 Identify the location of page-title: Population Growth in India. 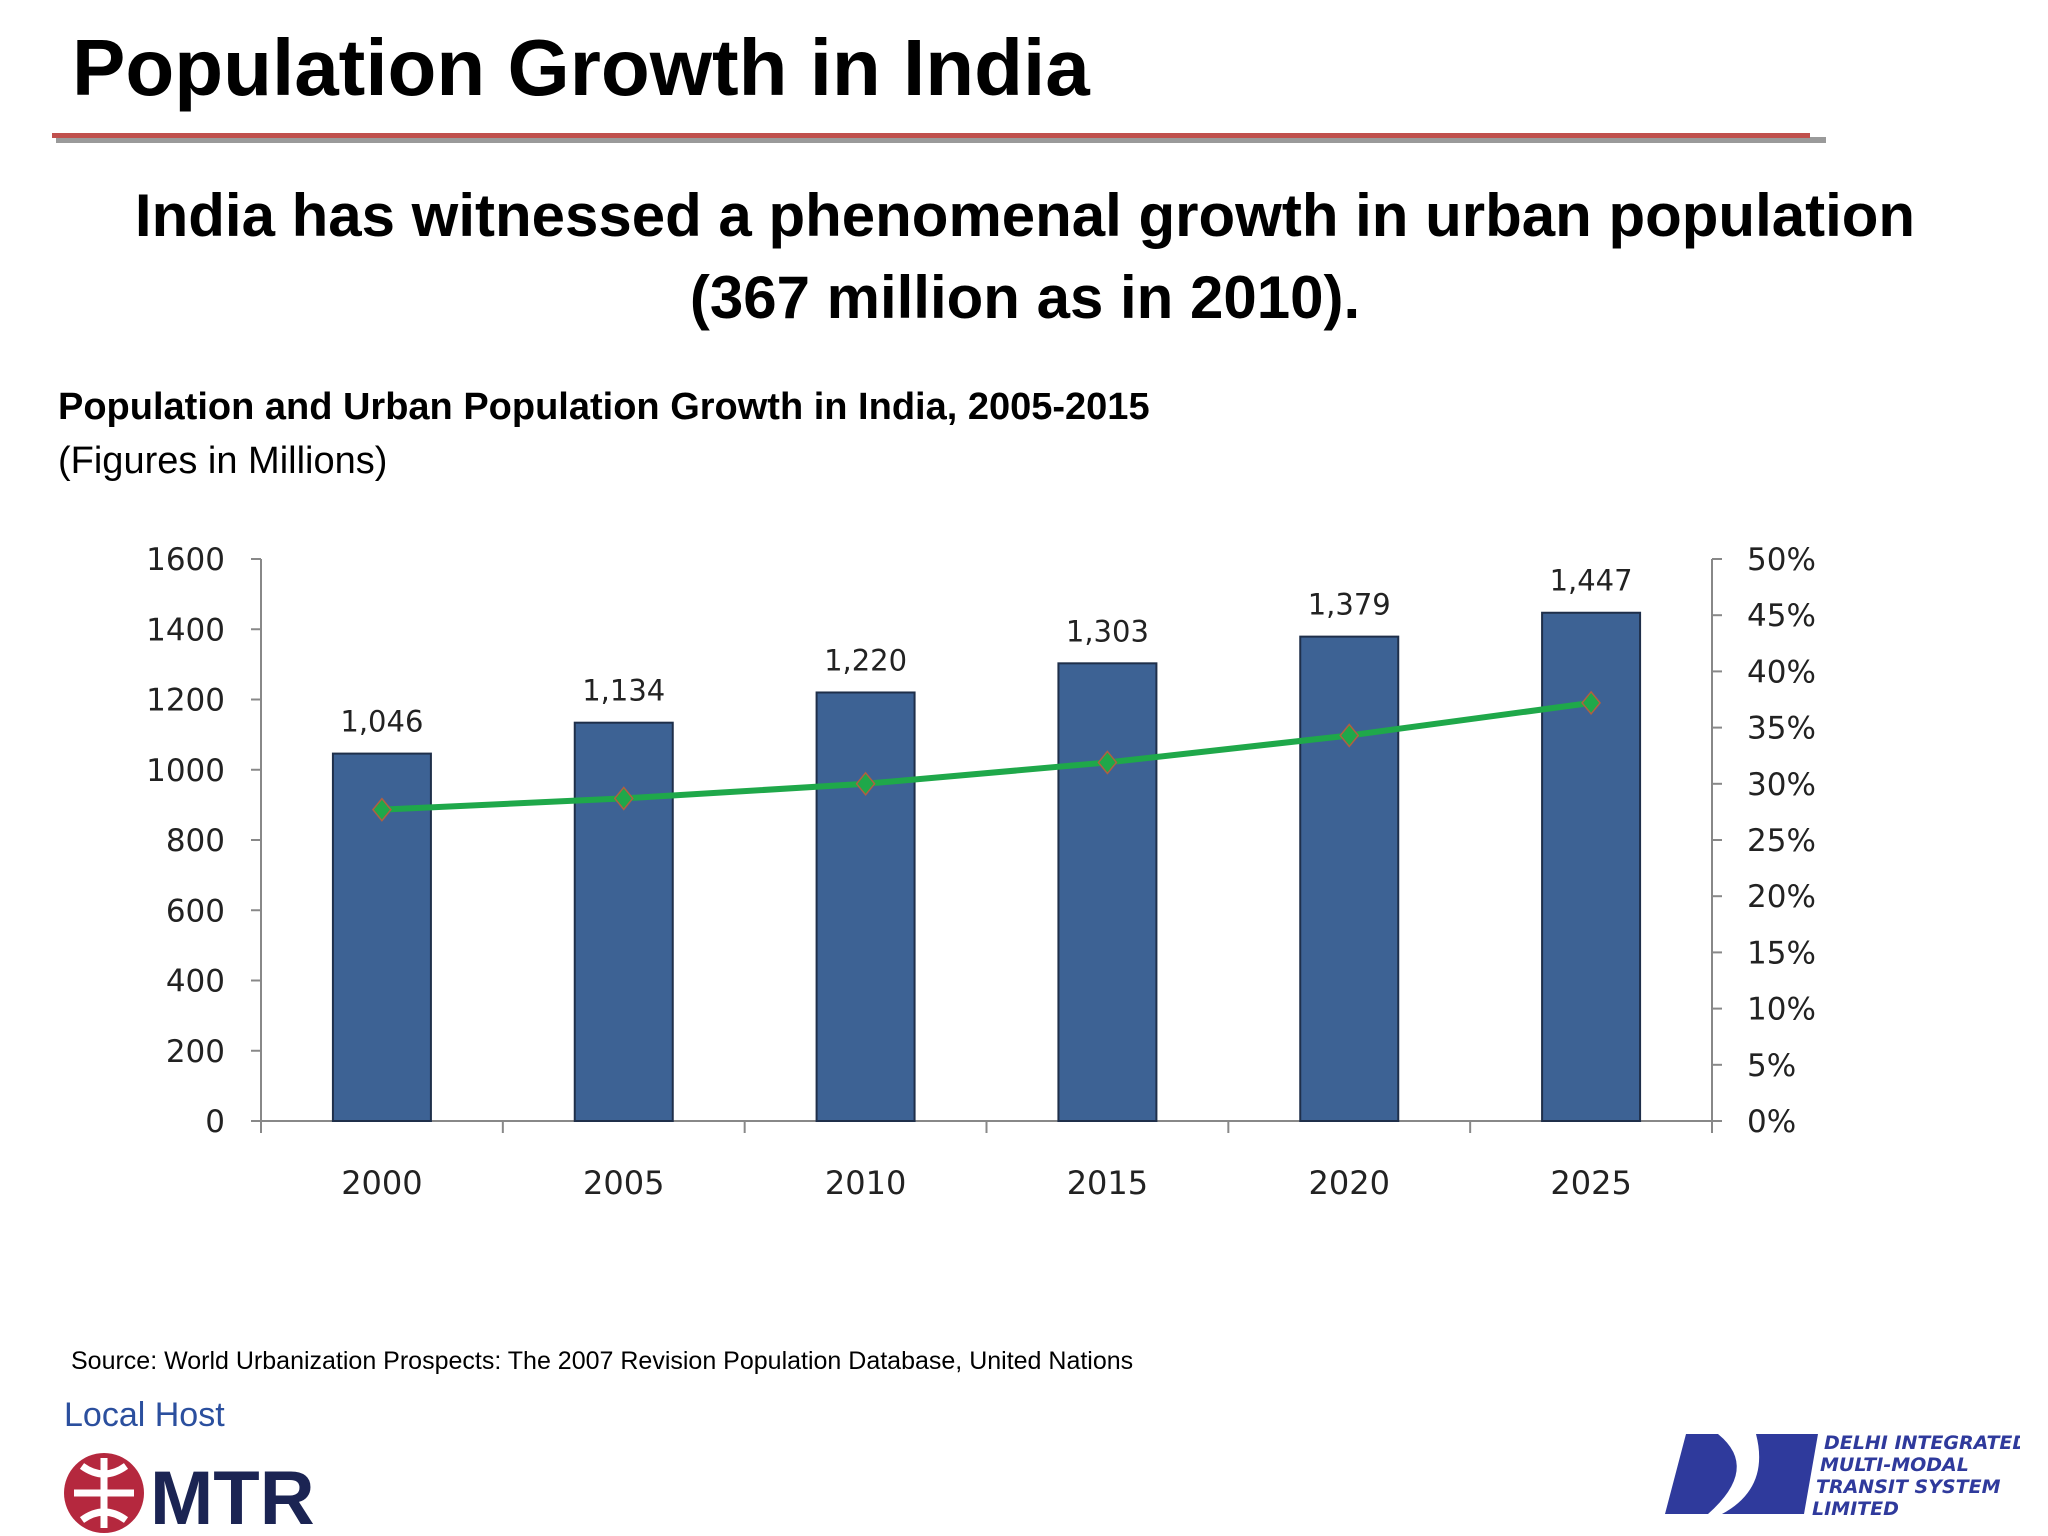
(581, 67).